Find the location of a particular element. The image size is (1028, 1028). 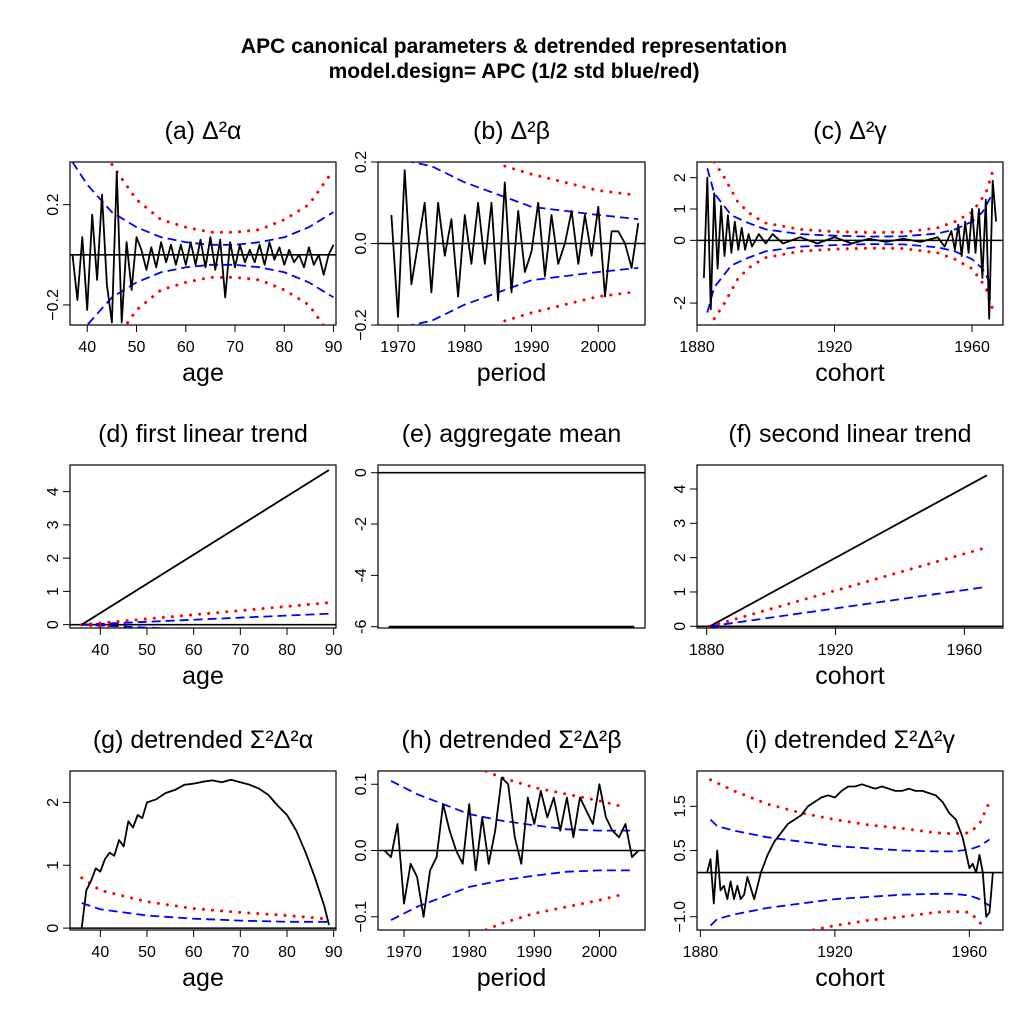

y-tick-label: -4 is located at coordinates (361, 575).